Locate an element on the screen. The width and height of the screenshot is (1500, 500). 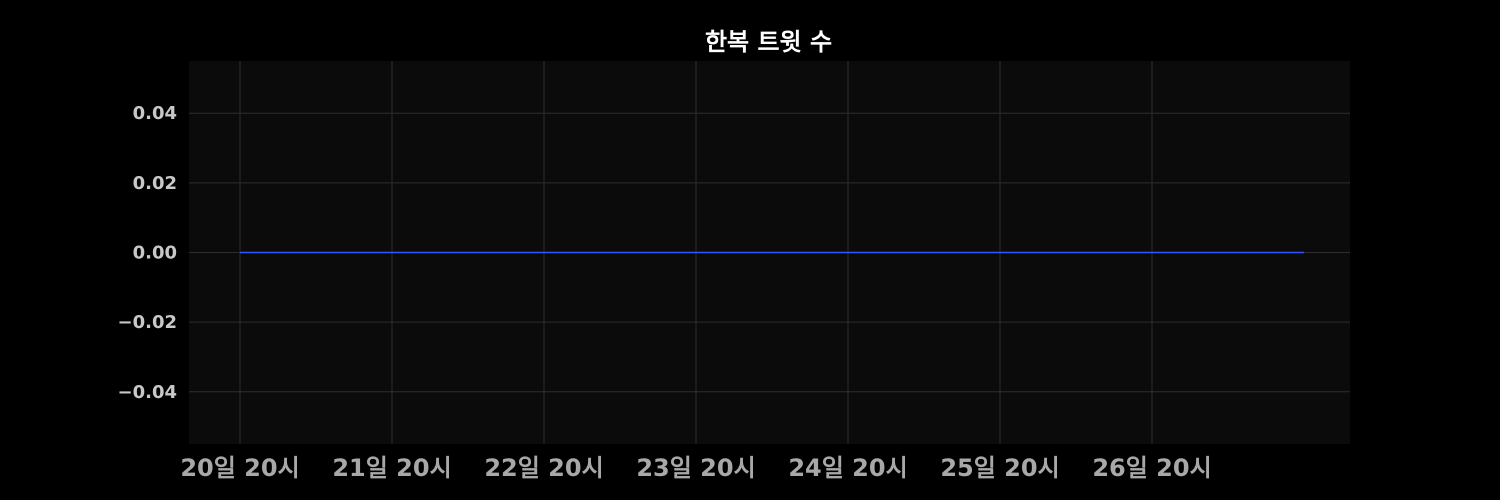
x-tick-label: 20일 20시 is located at coordinates (239, 468).